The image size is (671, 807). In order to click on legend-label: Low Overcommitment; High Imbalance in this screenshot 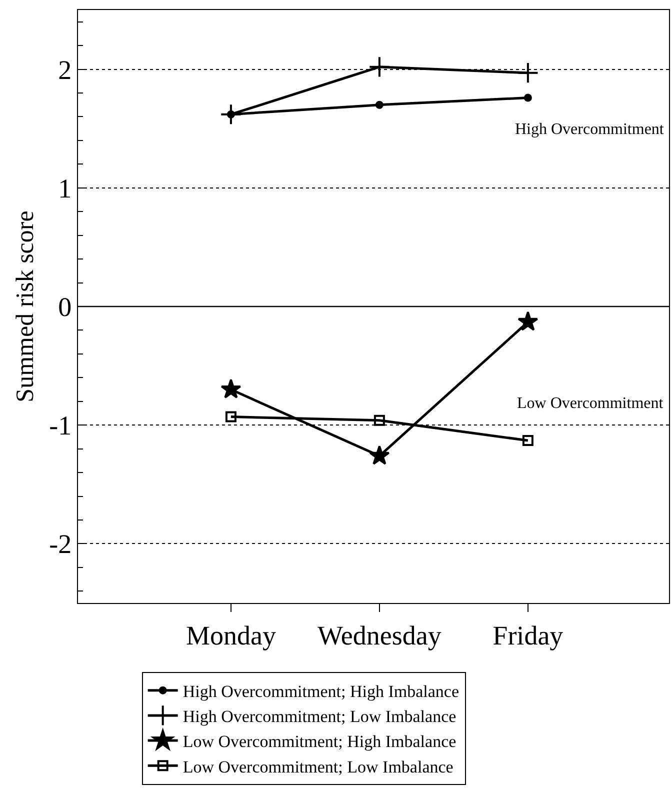, I will do `click(319, 742)`.